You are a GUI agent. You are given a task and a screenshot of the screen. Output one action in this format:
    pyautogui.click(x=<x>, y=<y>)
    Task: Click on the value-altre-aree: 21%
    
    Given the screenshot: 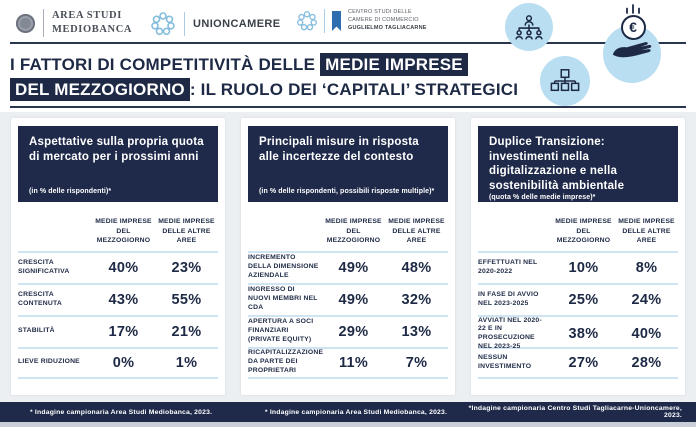 What is the action you would take?
    pyautogui.click(x=186, y=331)
    